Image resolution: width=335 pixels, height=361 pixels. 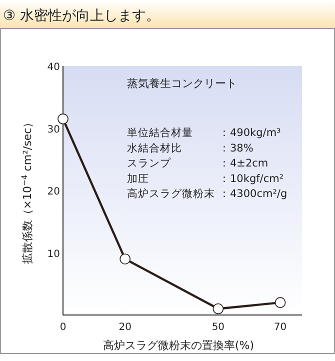 I want to click on annotation: 高炉スラグ微粉末：4300cm²/g, so click(x=207, y=193).